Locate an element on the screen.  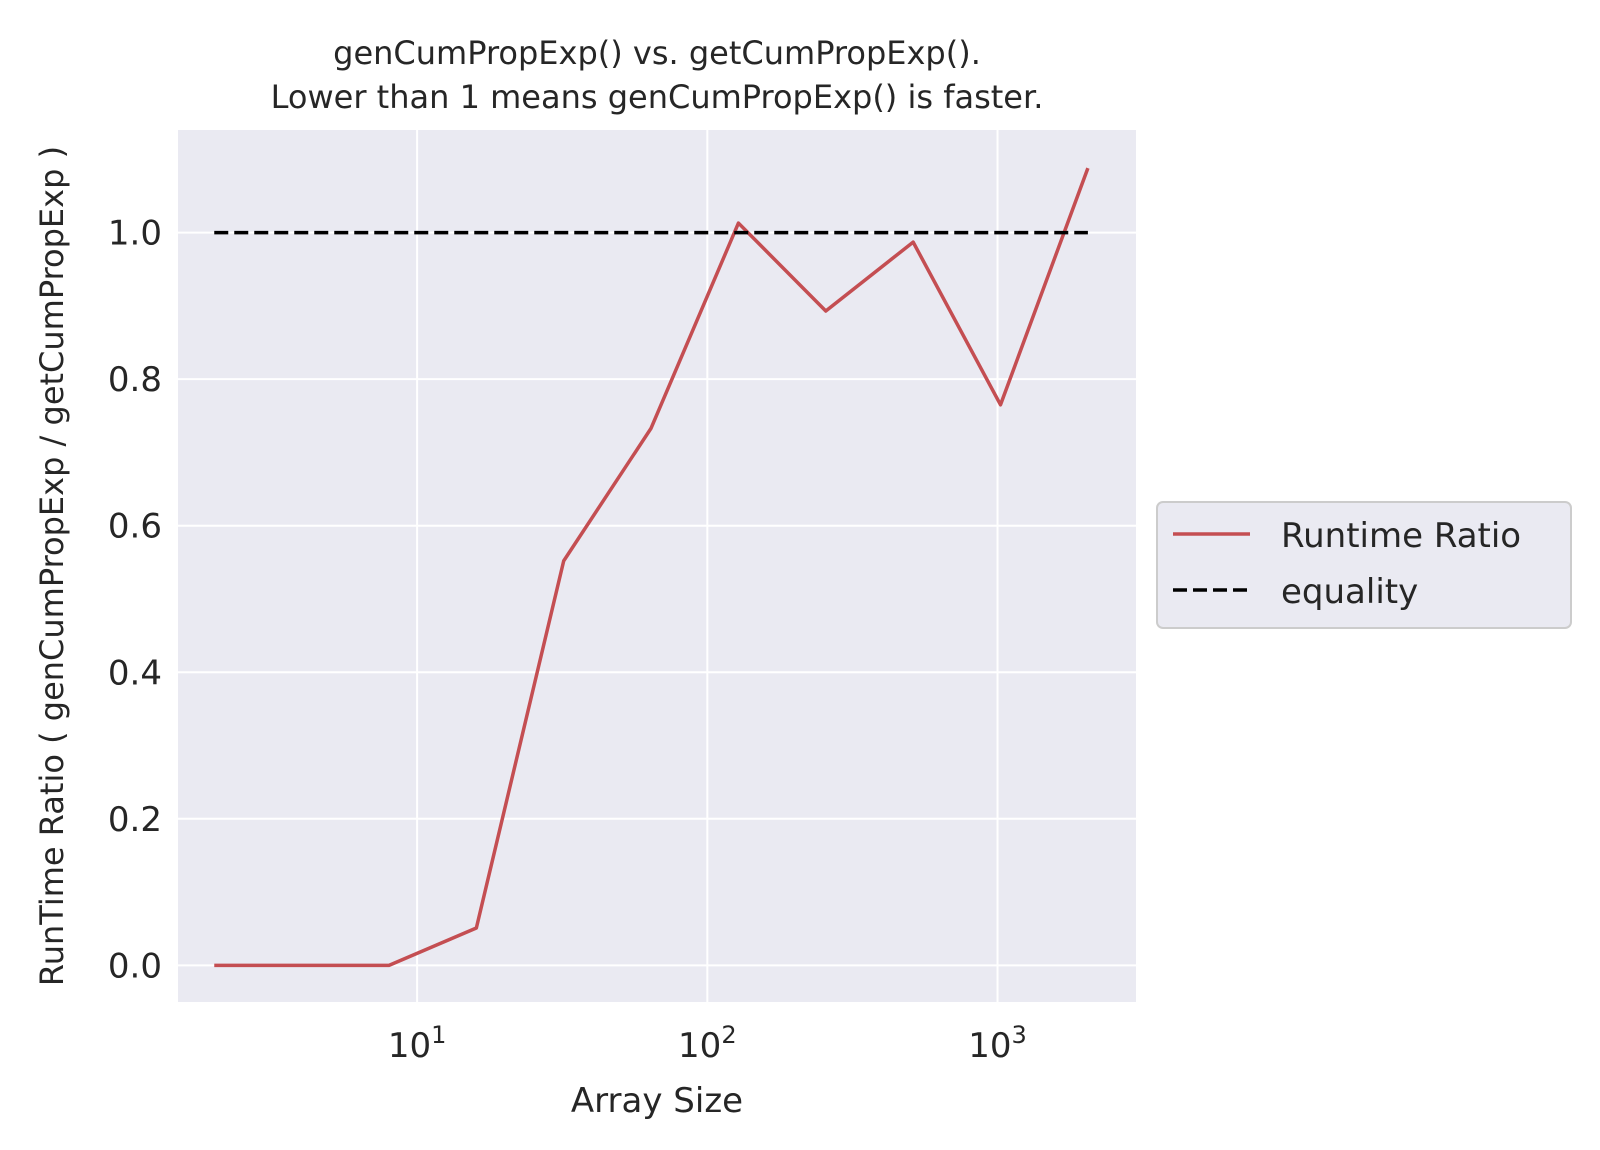
x-tick-label: 10² is located at coordinates (707, 1043).